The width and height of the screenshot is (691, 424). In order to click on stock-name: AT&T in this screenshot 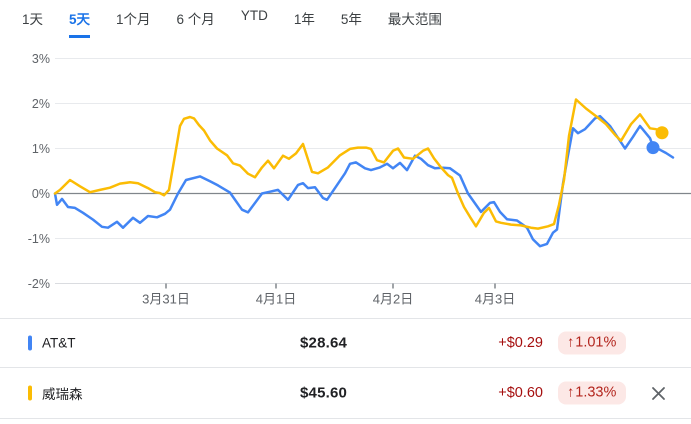, I will do `click(59, 343)`.